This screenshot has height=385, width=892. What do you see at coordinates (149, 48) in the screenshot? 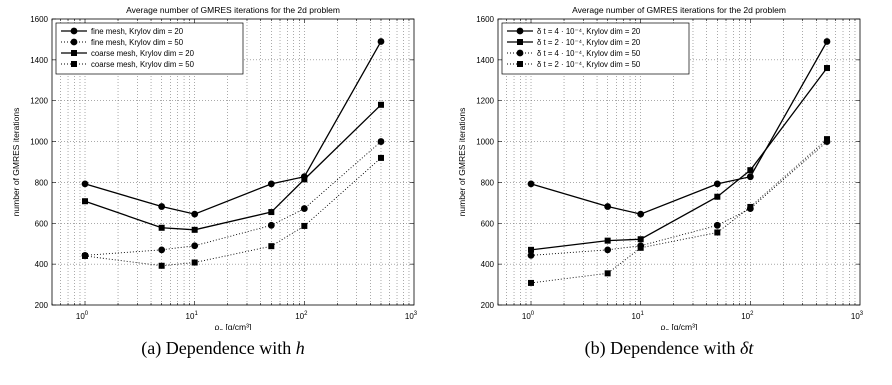
I see `legend-box-a` at bounding box center [149, 48].